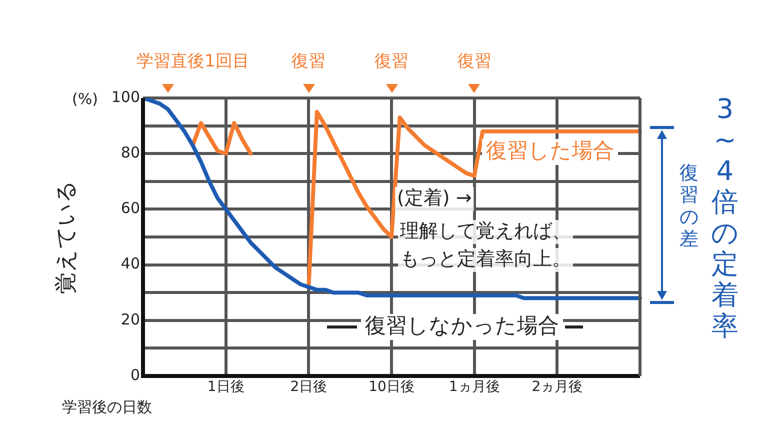 The width and height of the screenshot is (772, 443). I want to click on x-tick-label: 10日後, so click(391, 387).